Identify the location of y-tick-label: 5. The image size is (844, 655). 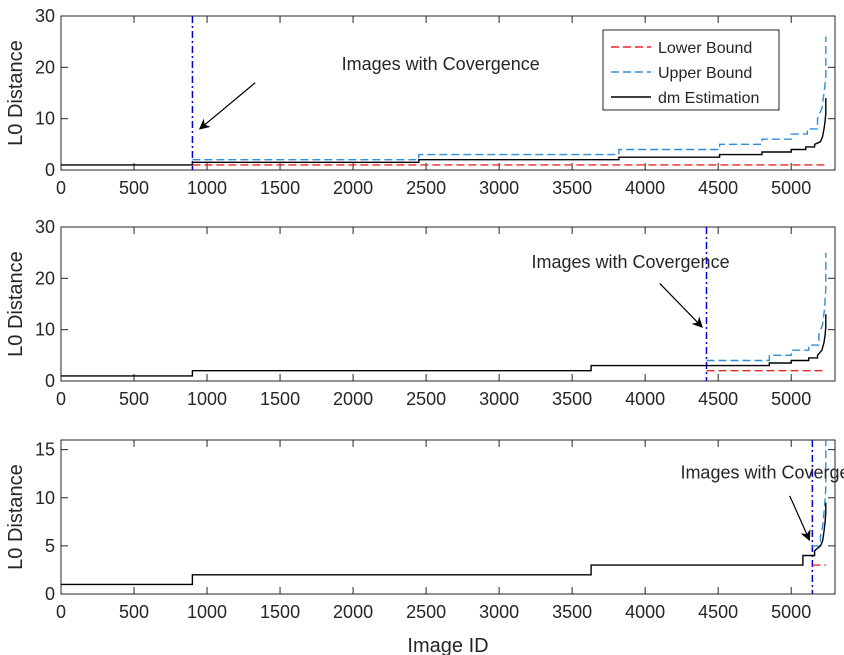
(50, 546).